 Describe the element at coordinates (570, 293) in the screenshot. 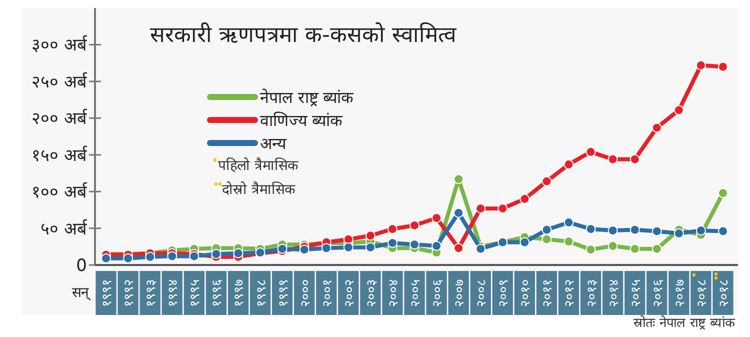

I see `x-tick-label: २०१२` at that location.